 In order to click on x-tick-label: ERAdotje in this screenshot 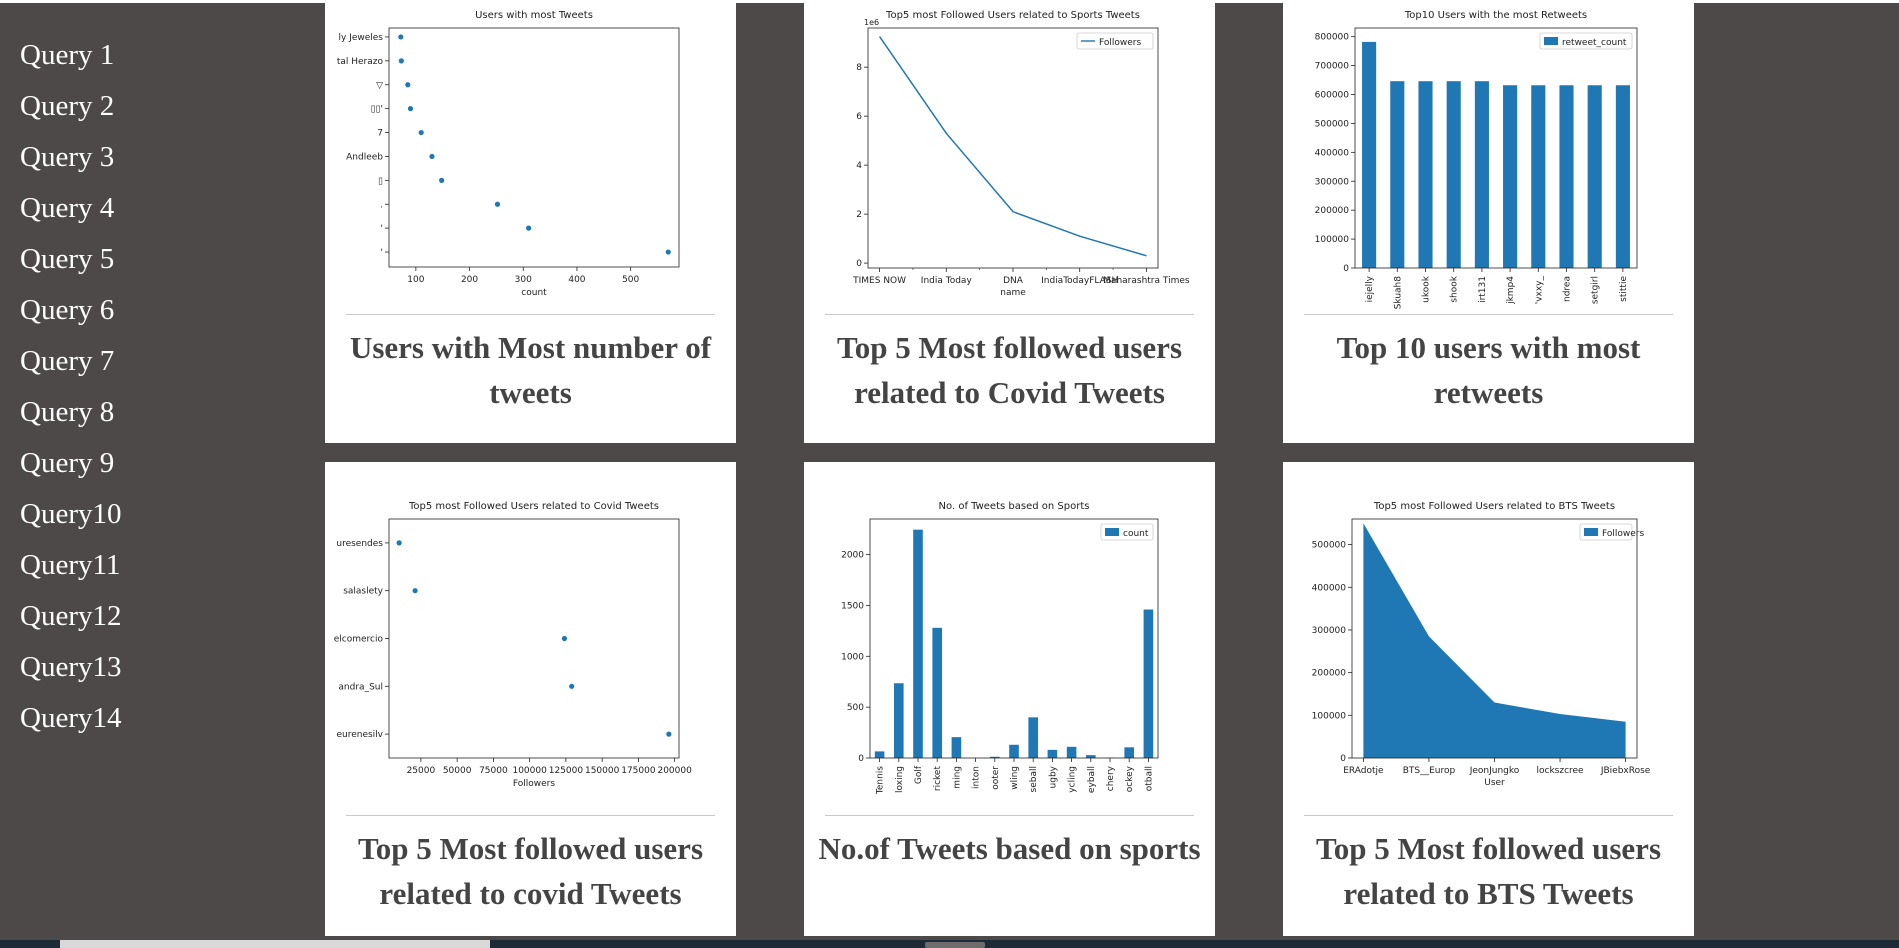, I will do `click(1363, 771)`.